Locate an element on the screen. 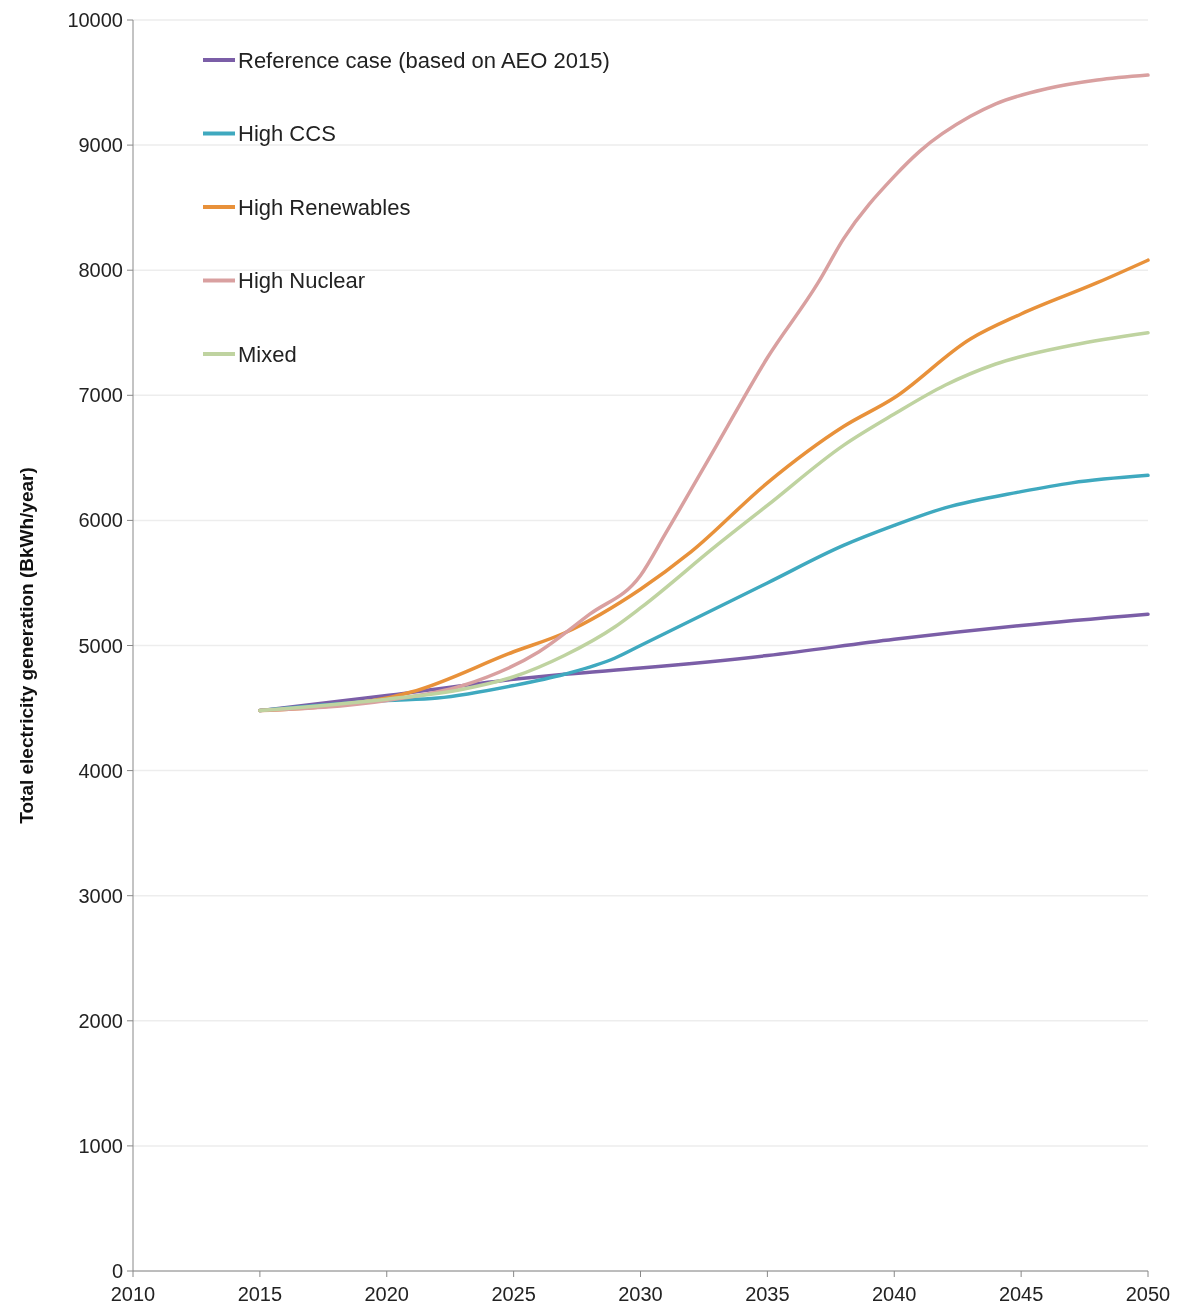 Image resolution: width=1189 pixels, height=1315 pixels. y-tick-label: 7000 is located at coordinates (100, 395).